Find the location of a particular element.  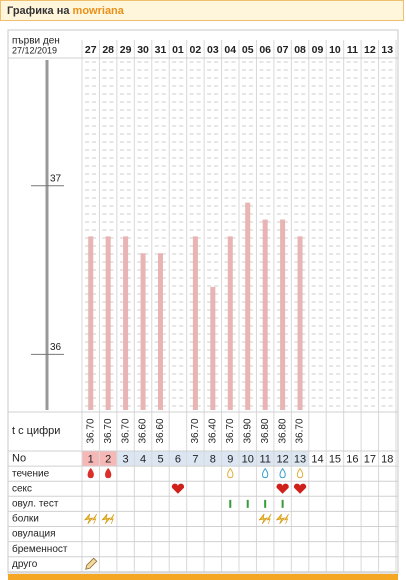

day-number: 16 is located at coordinates (352, 459).